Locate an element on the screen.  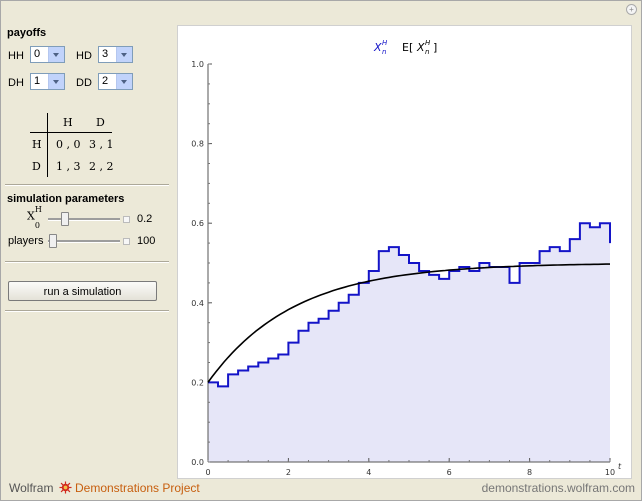
matrix-cell-dd: 2 , 2 is located at coordinates (101, 166).